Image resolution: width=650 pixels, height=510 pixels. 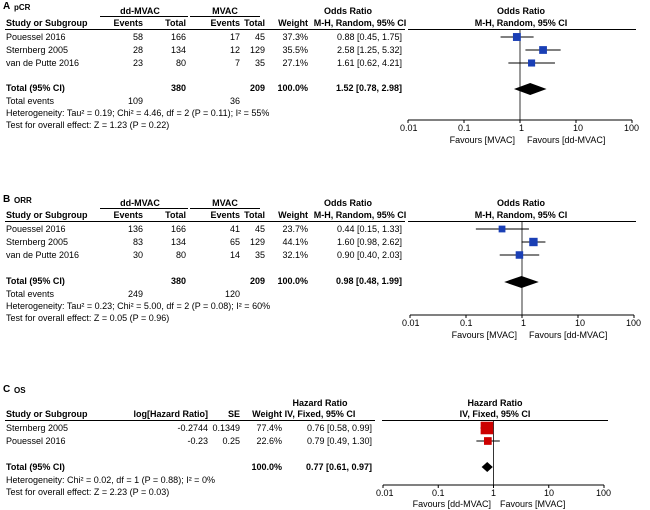 What do you see at coordinates (295, 255) in the screenshot?
I see `weight-value: 32.1%` at bounding box center [295, 255].